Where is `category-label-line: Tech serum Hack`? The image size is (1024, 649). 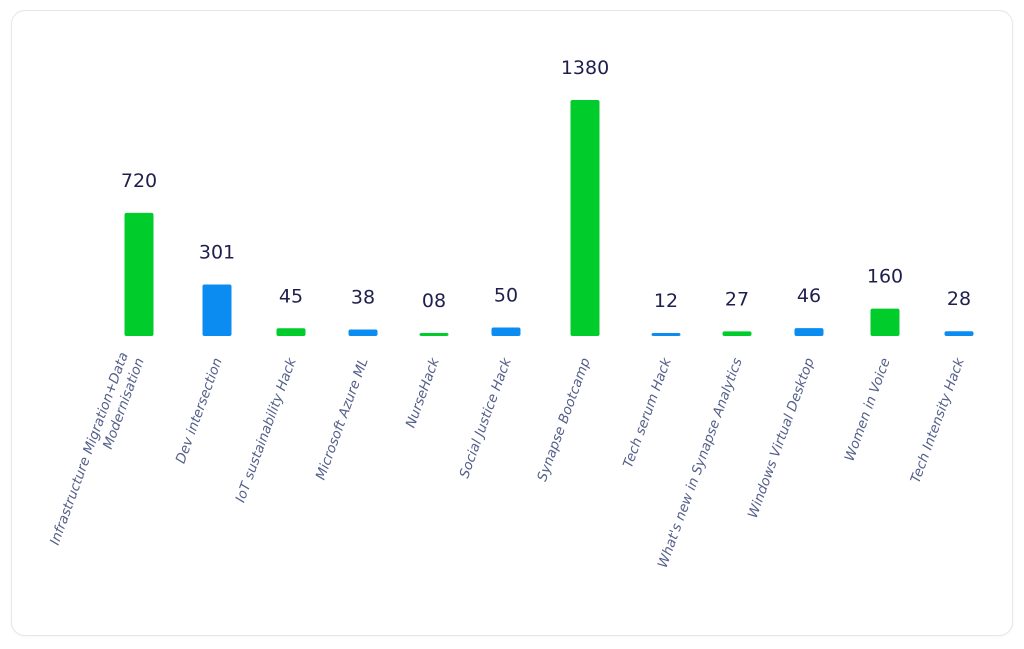
category-label-line: Tech serum Hack is located at coordinates (647, 412).